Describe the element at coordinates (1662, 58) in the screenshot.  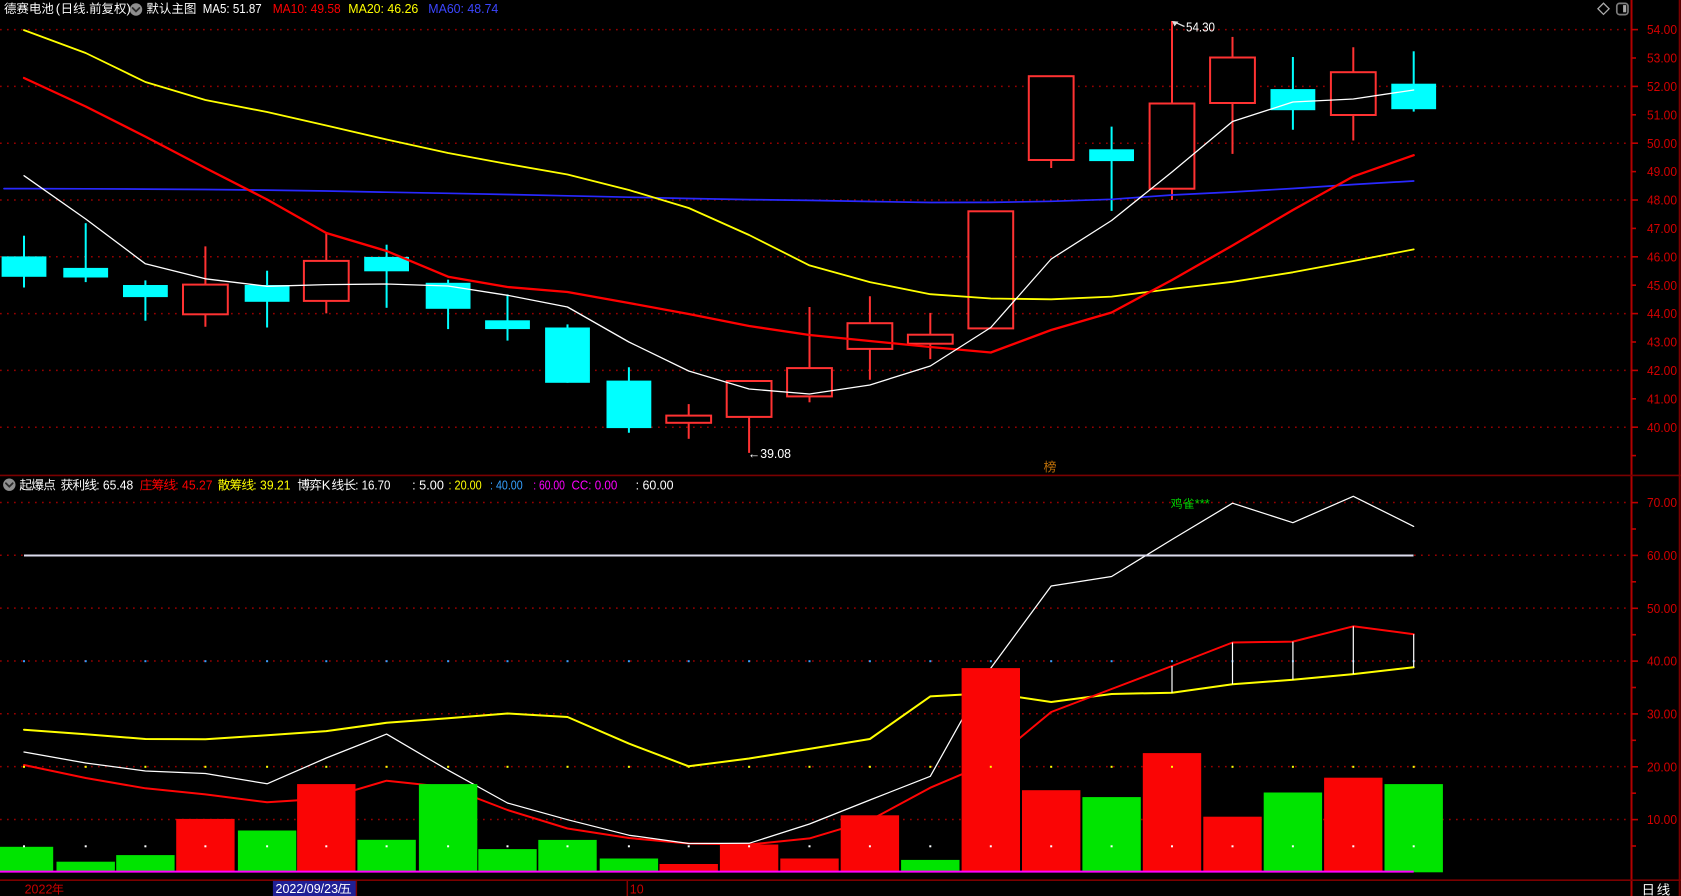
I see `svg-text: 53.00` at that location.